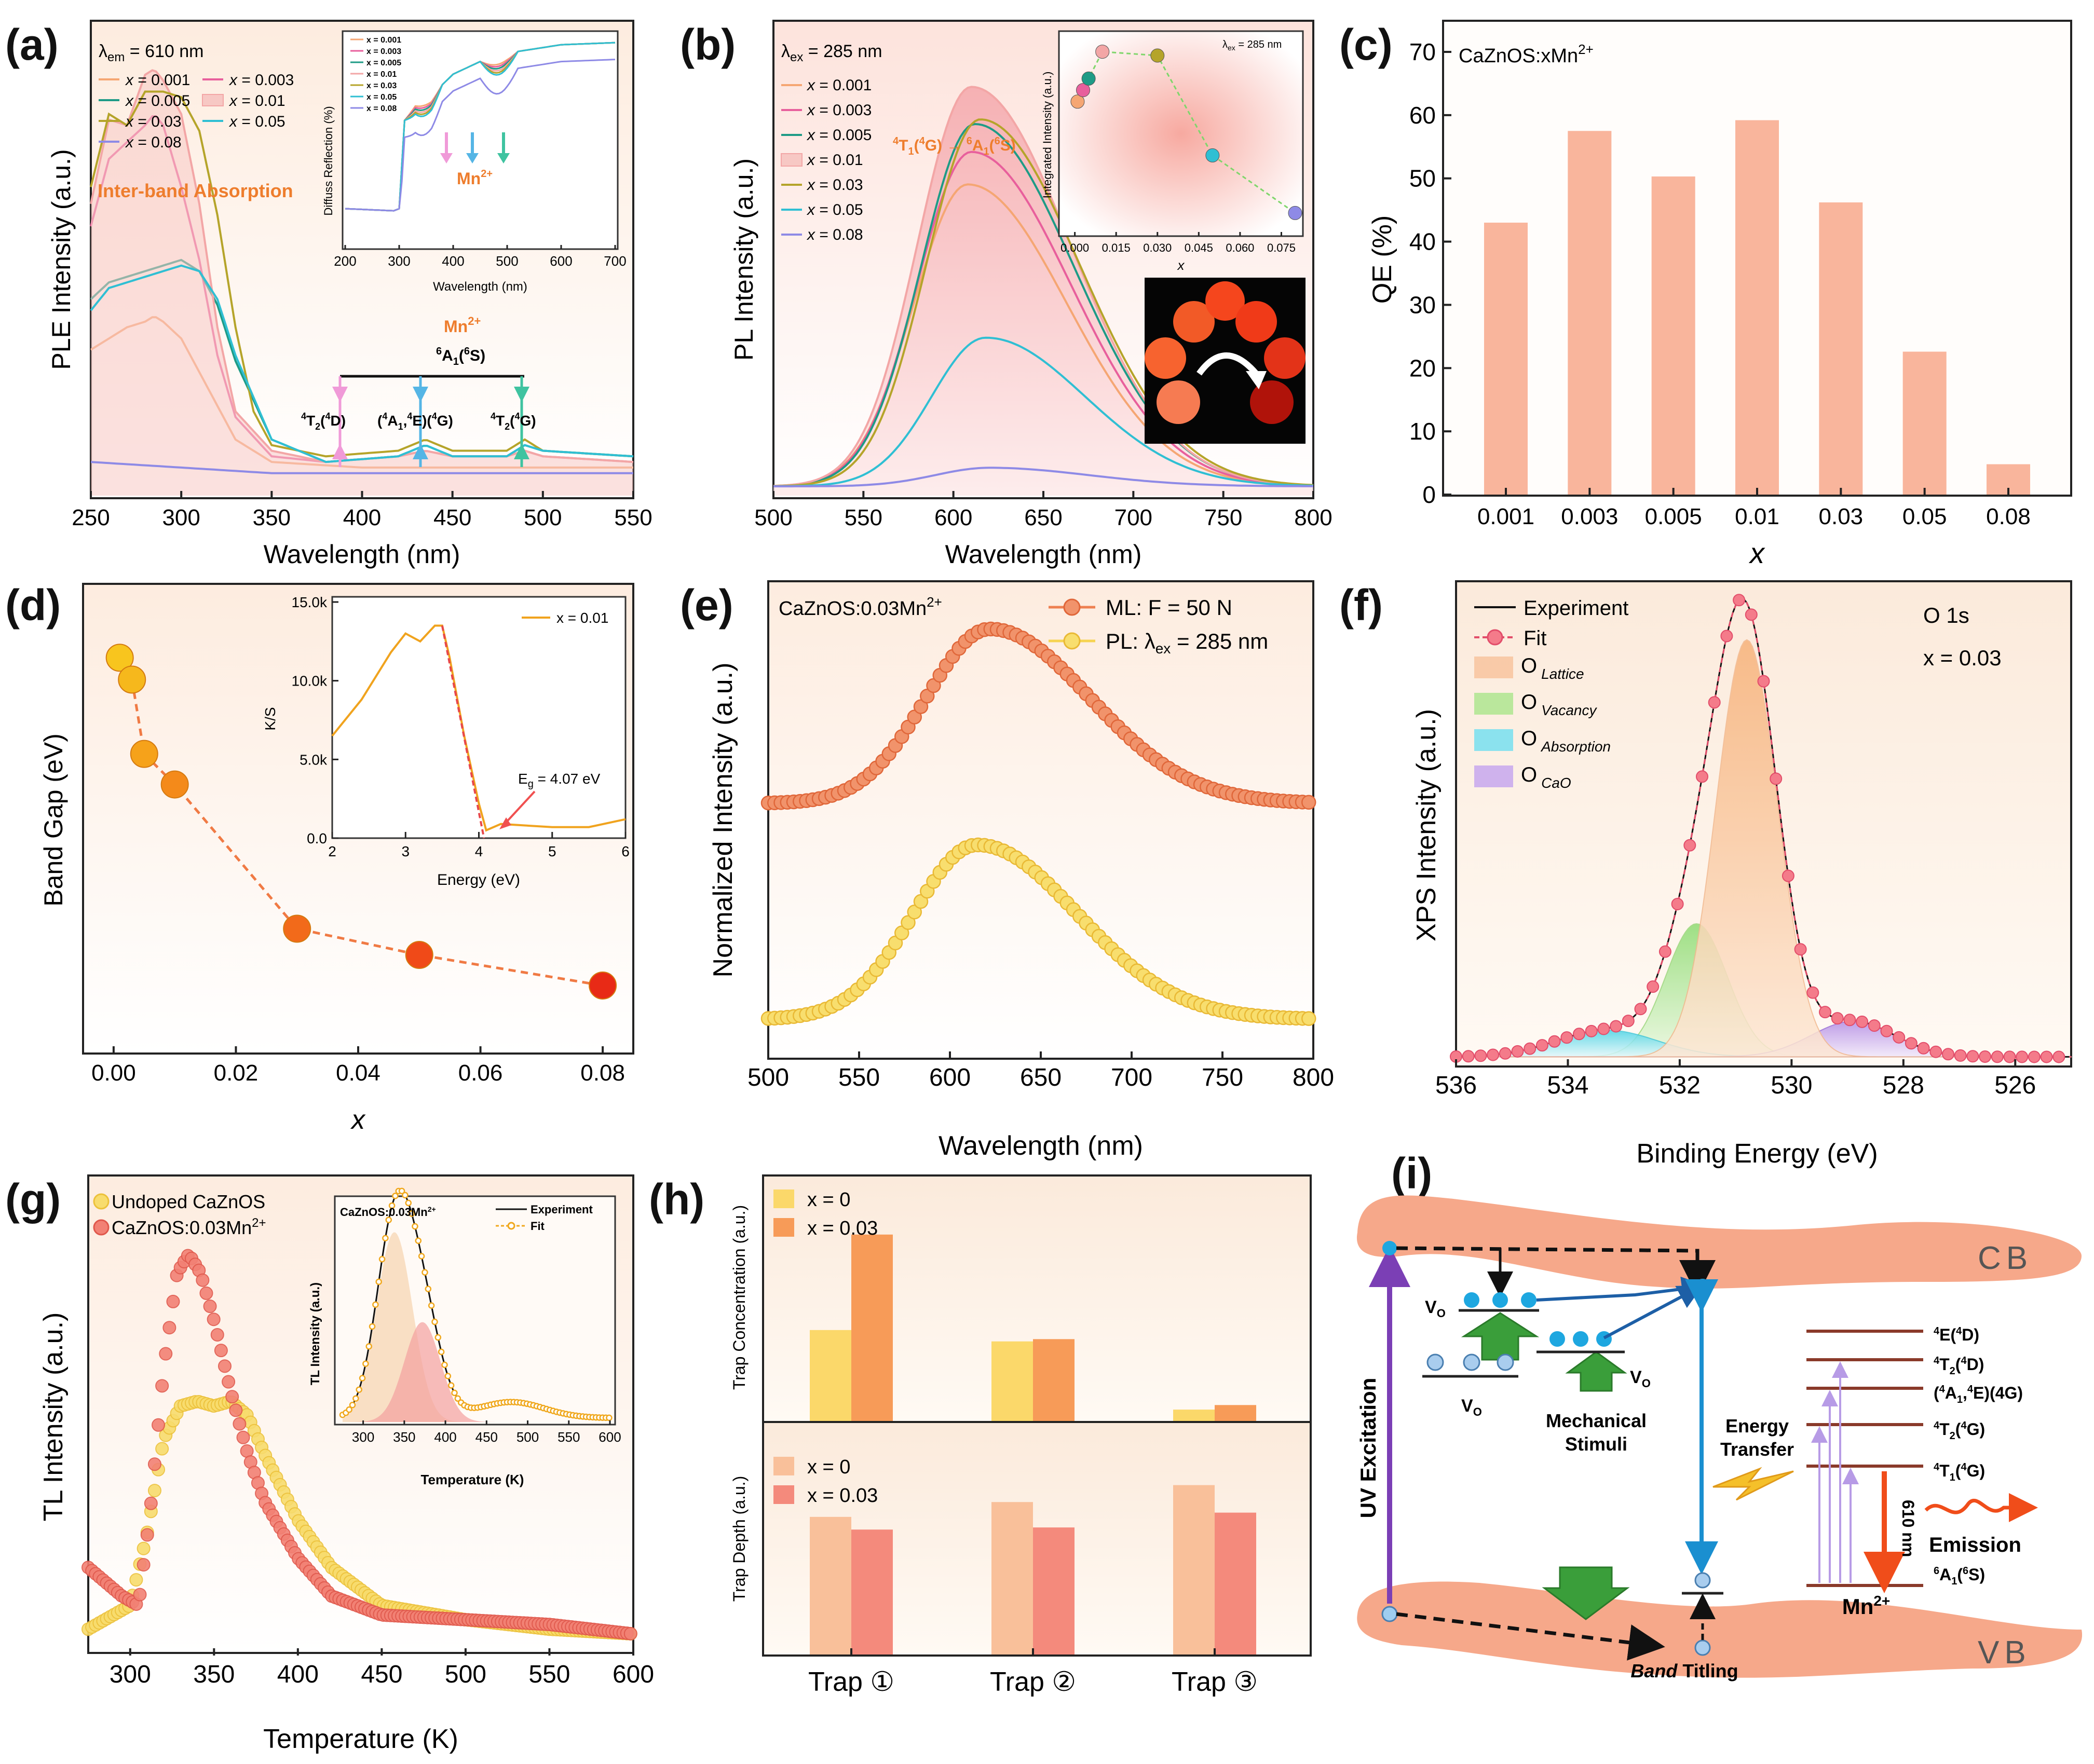 The height and width of the screenshot is (1764, 2094). I want to click on y-axis-label-g: TL Intensity (a.u.), so click(53, 1417).